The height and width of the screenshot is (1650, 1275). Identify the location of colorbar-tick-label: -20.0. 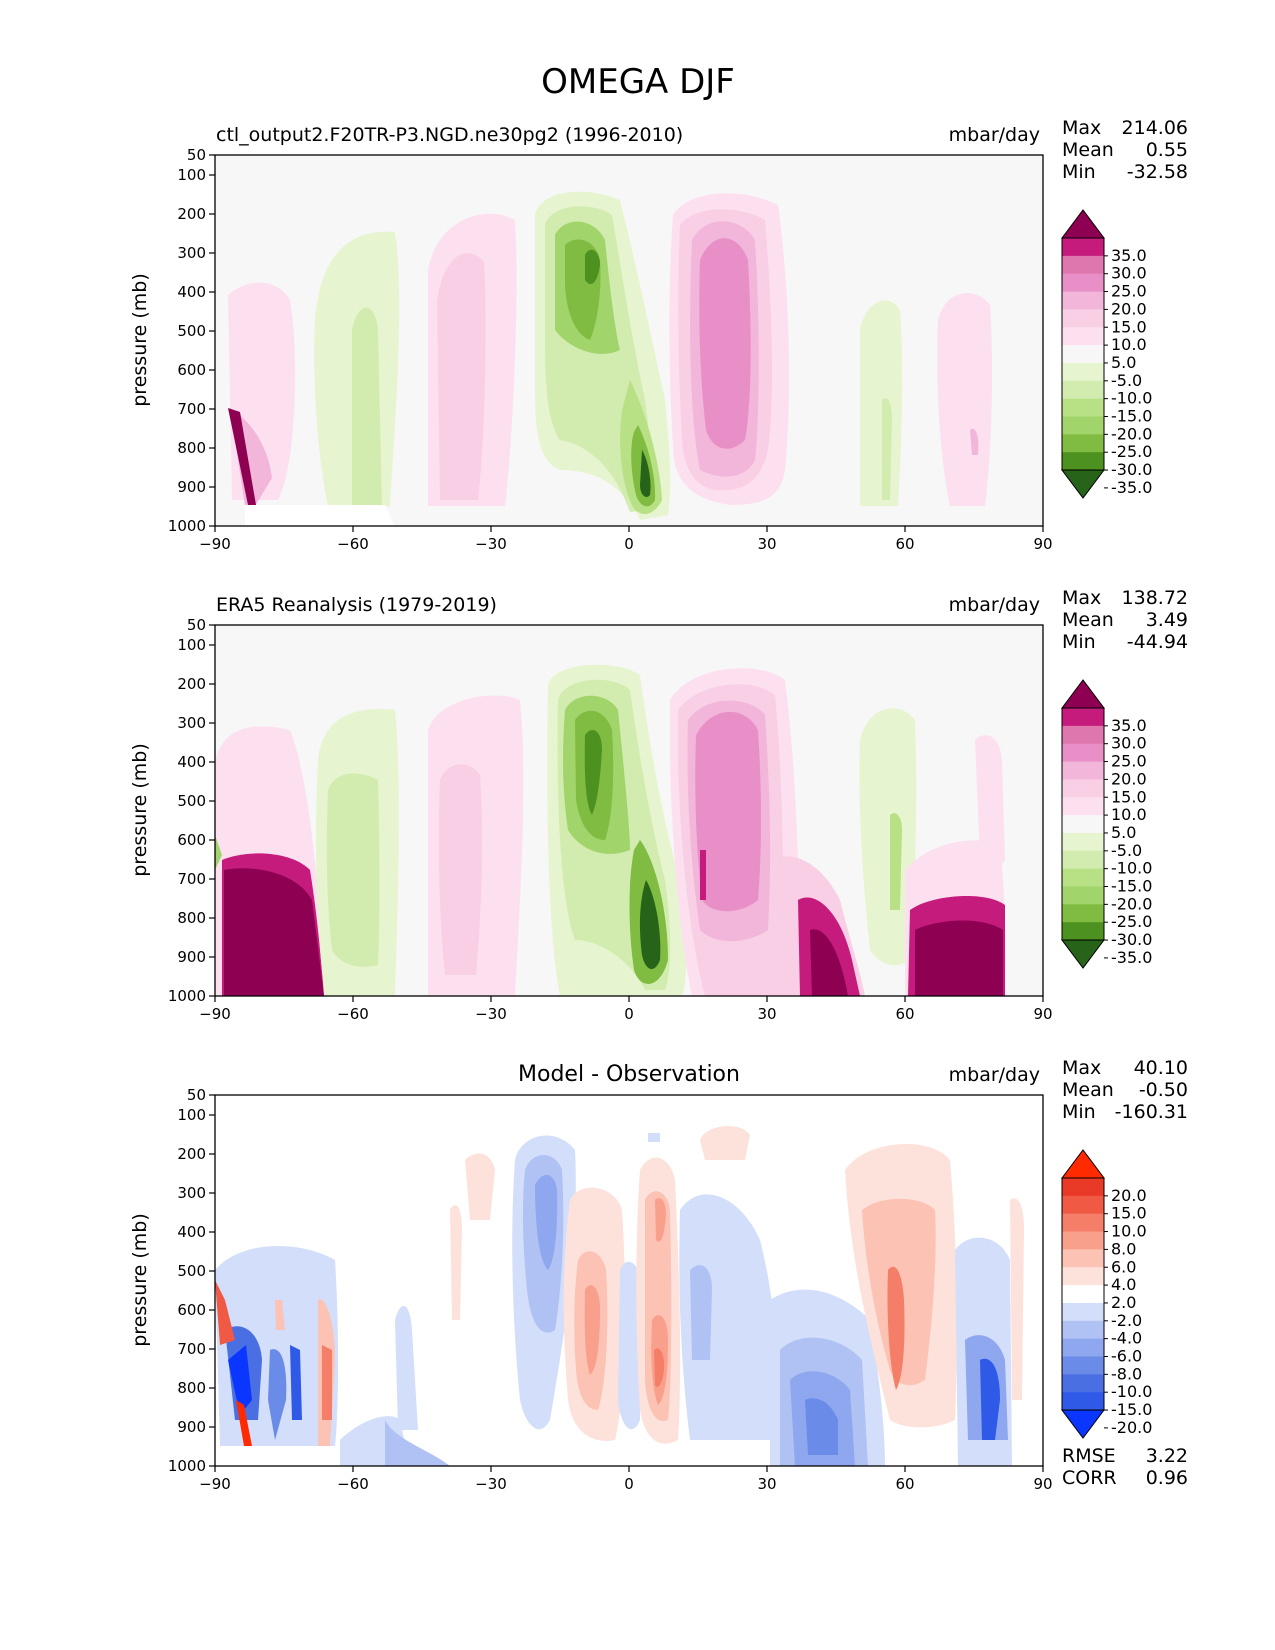
(1131, 903).